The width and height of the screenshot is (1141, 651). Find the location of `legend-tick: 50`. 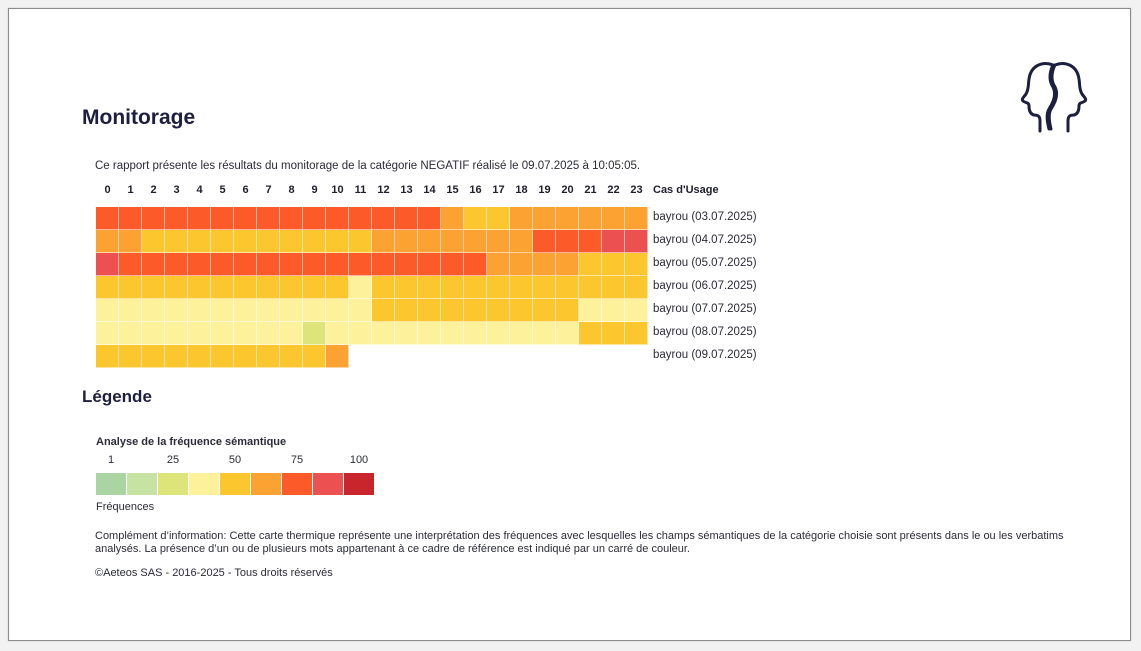

legend-tick: 50 is located at coordinates (235, 460).